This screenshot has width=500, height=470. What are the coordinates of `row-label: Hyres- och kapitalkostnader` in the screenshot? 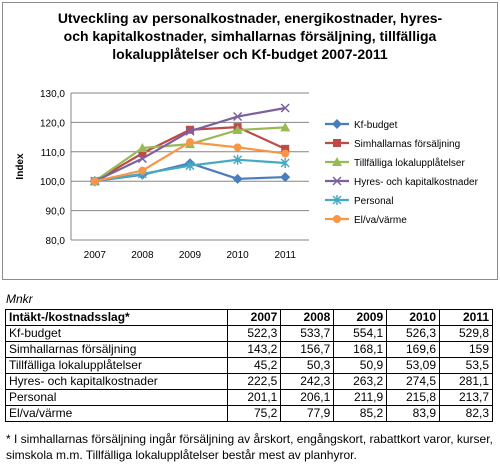 It's located at (116, 381).